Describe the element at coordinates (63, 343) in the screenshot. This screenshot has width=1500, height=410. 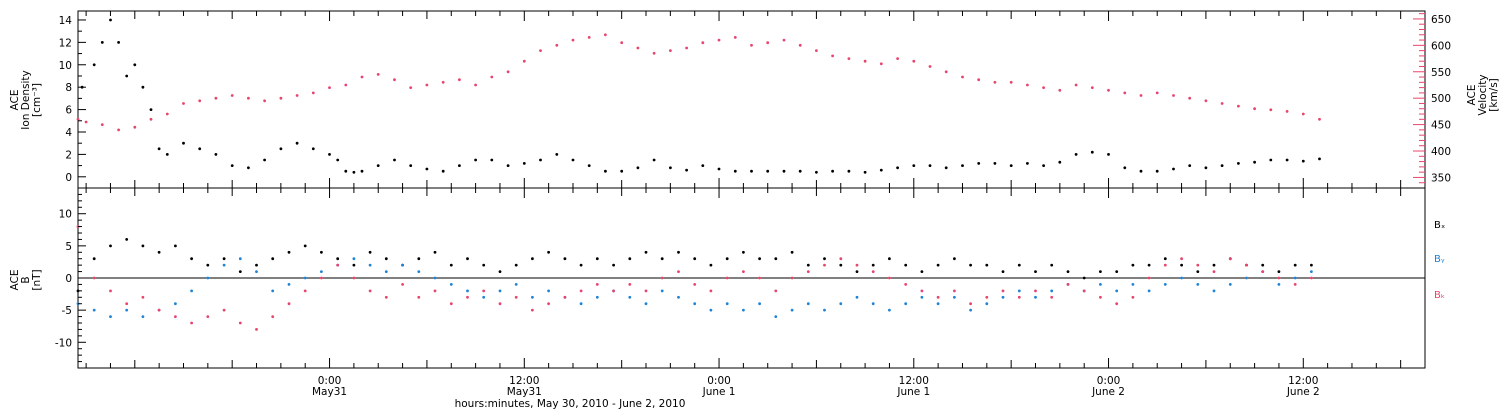
I see `field-tick-label: -10` at that location.